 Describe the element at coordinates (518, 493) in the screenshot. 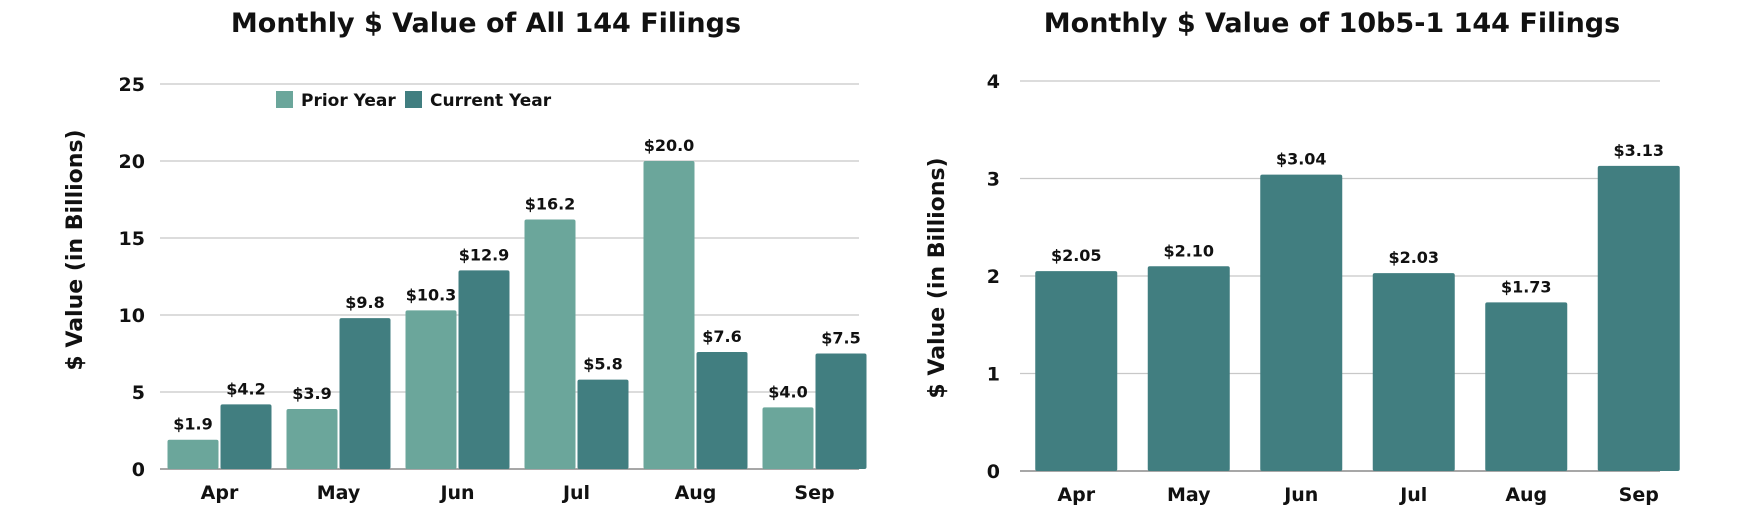

I see `chart1-x-ticks: Apr May Jun Jul Aug Sep` at that location.